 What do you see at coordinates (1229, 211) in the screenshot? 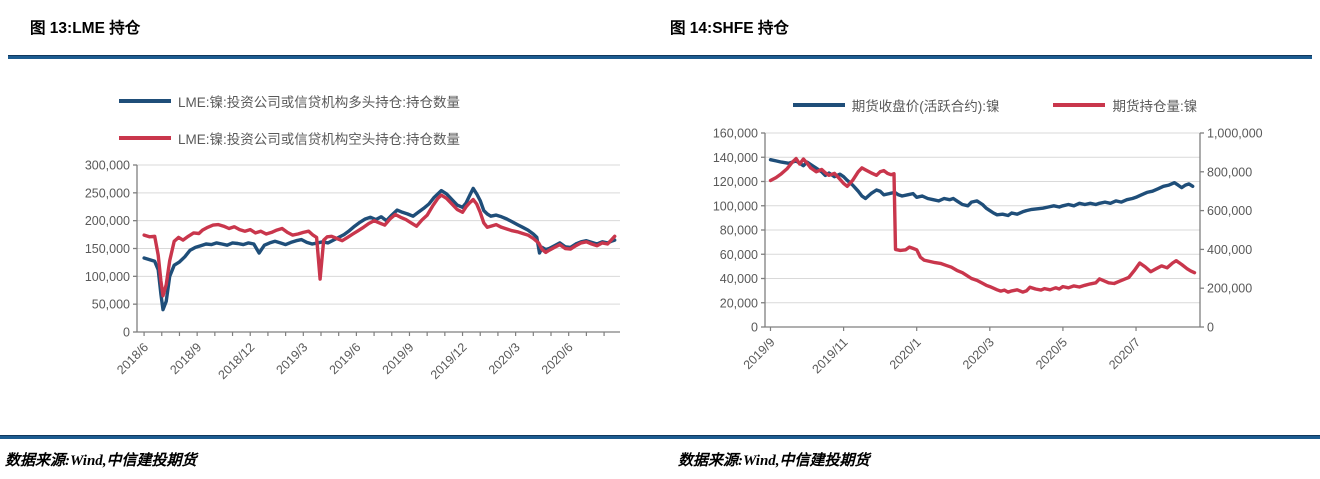
I see `svg-text: 600,000` at bounding box center [1229, 211].